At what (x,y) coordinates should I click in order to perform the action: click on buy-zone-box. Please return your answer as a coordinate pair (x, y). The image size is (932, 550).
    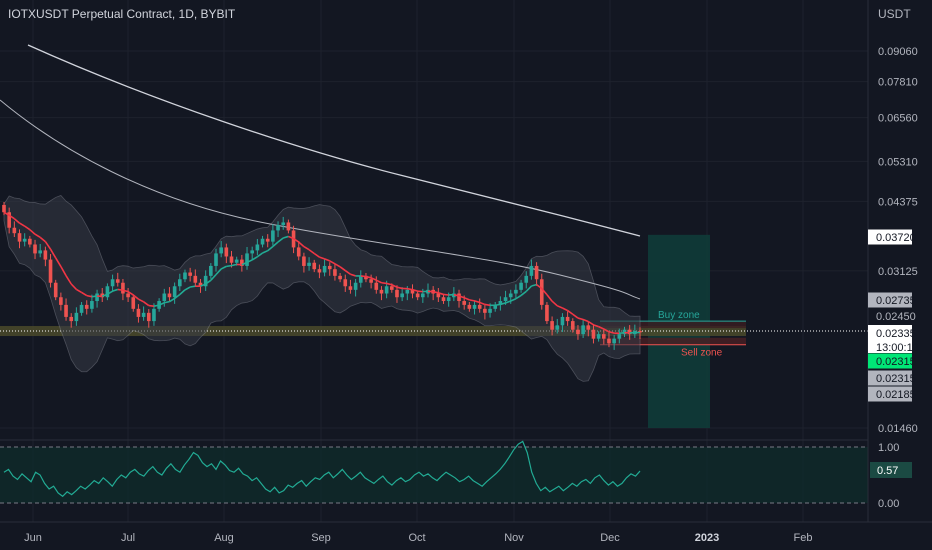
    Looking at the image, I should click on (673, 325).